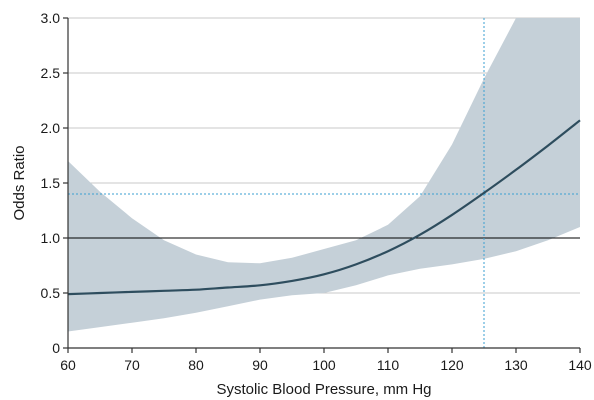 Image resolution: width=594 pixels, height=400 pixels. What do you see at coordinates (68, 365) in the screenshot?
I see `x-tick-label: 60` at bounding box center [68, 365].